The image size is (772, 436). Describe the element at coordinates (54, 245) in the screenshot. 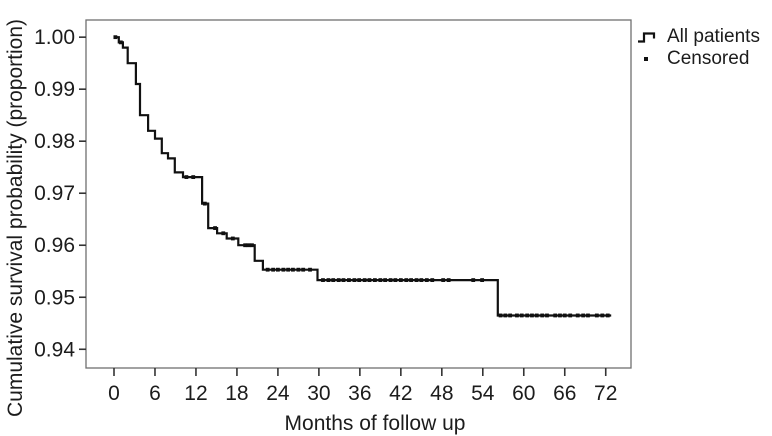

I see `y-tick-label: 0.96` at that location.